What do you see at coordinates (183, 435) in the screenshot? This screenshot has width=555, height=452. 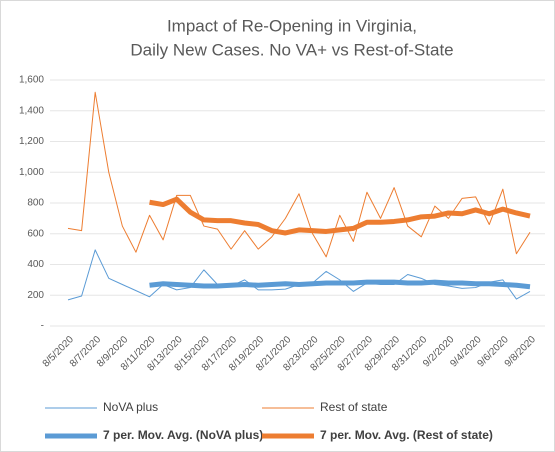 I see `legend-label: 7 per. Mov. Avg. (NoVA plus)` at bounding box center [183, 435].